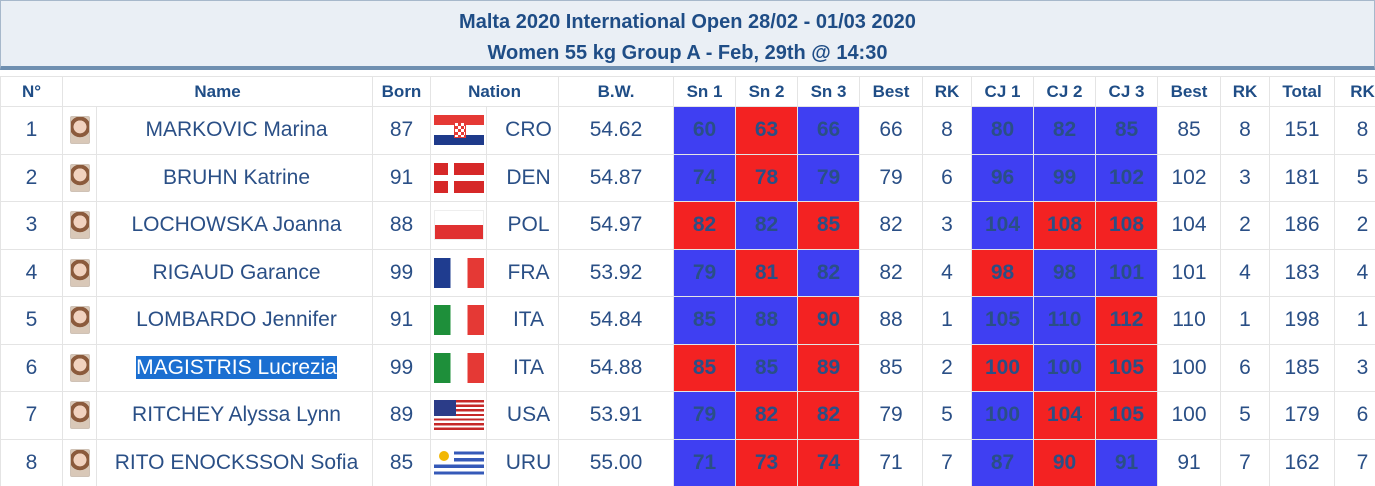 Image resolution: width=1375 pixels, height=486 pixels. Describe the element at coordinates (687, 53) in the screenshot. I see `group-subtitle: Women 55 kg Group A - Feb, 29th @ 14:30` at that location.